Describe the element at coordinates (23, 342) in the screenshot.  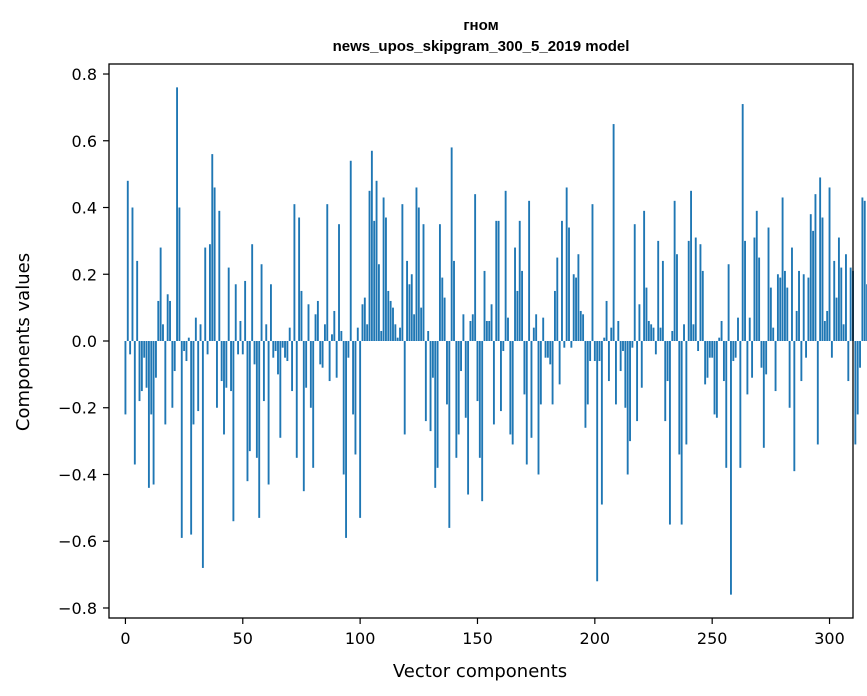
I see `y-axis-label: Components values` at that location.